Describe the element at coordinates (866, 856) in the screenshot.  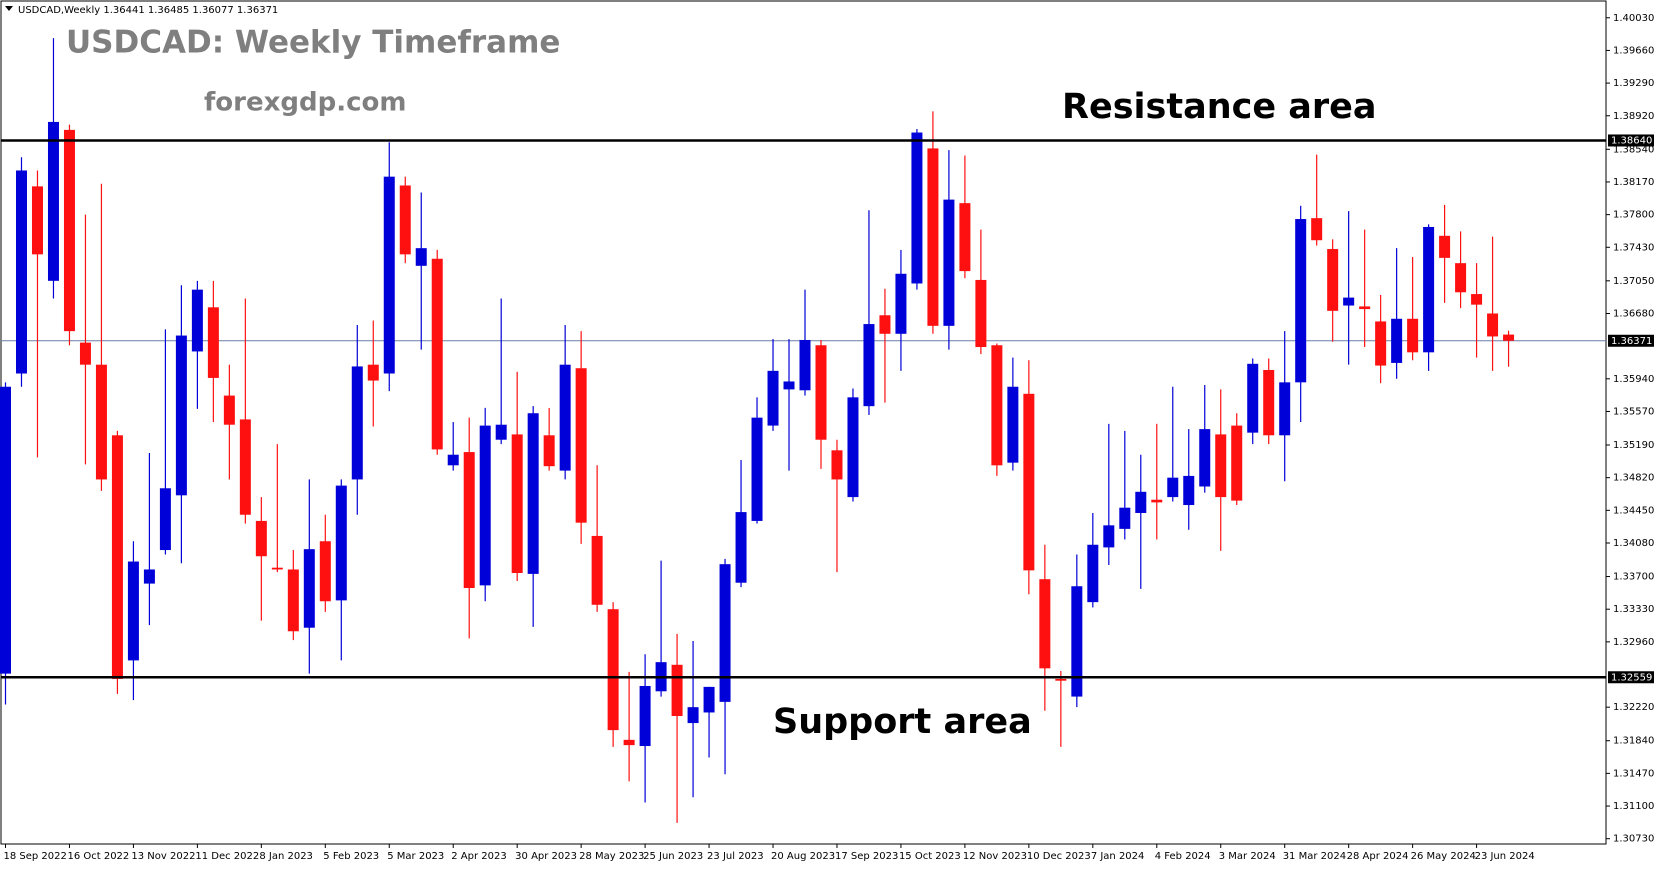
I see `x-tick-label: 17 Sep 2023` at that location.